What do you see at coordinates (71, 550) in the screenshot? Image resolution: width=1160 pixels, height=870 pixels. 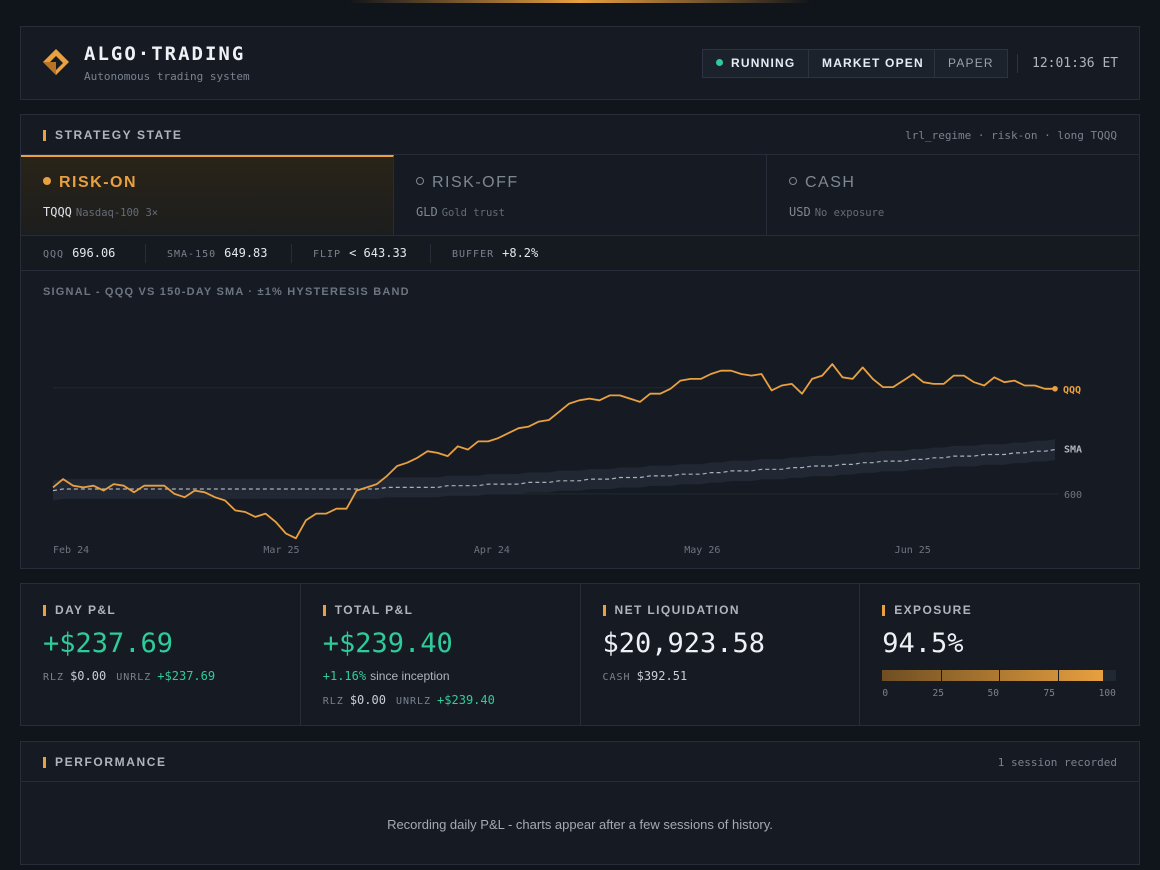 I see `x-tick-label: Feb 24` at bounding box center [71, 550].